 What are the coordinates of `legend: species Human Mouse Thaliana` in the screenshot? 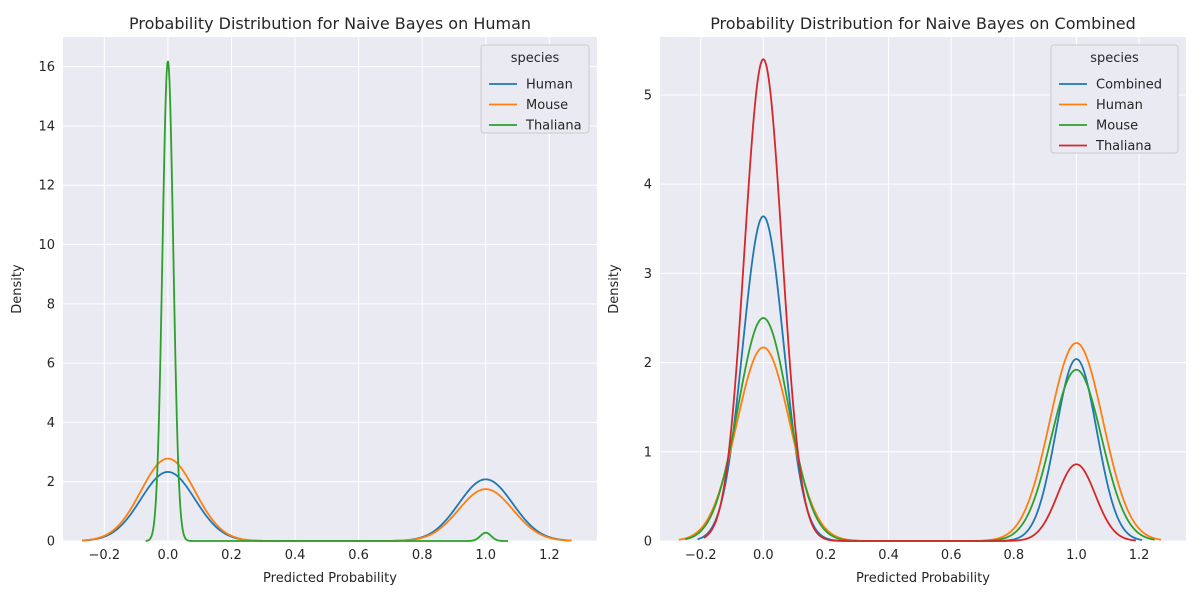 It's located at (535, 89).